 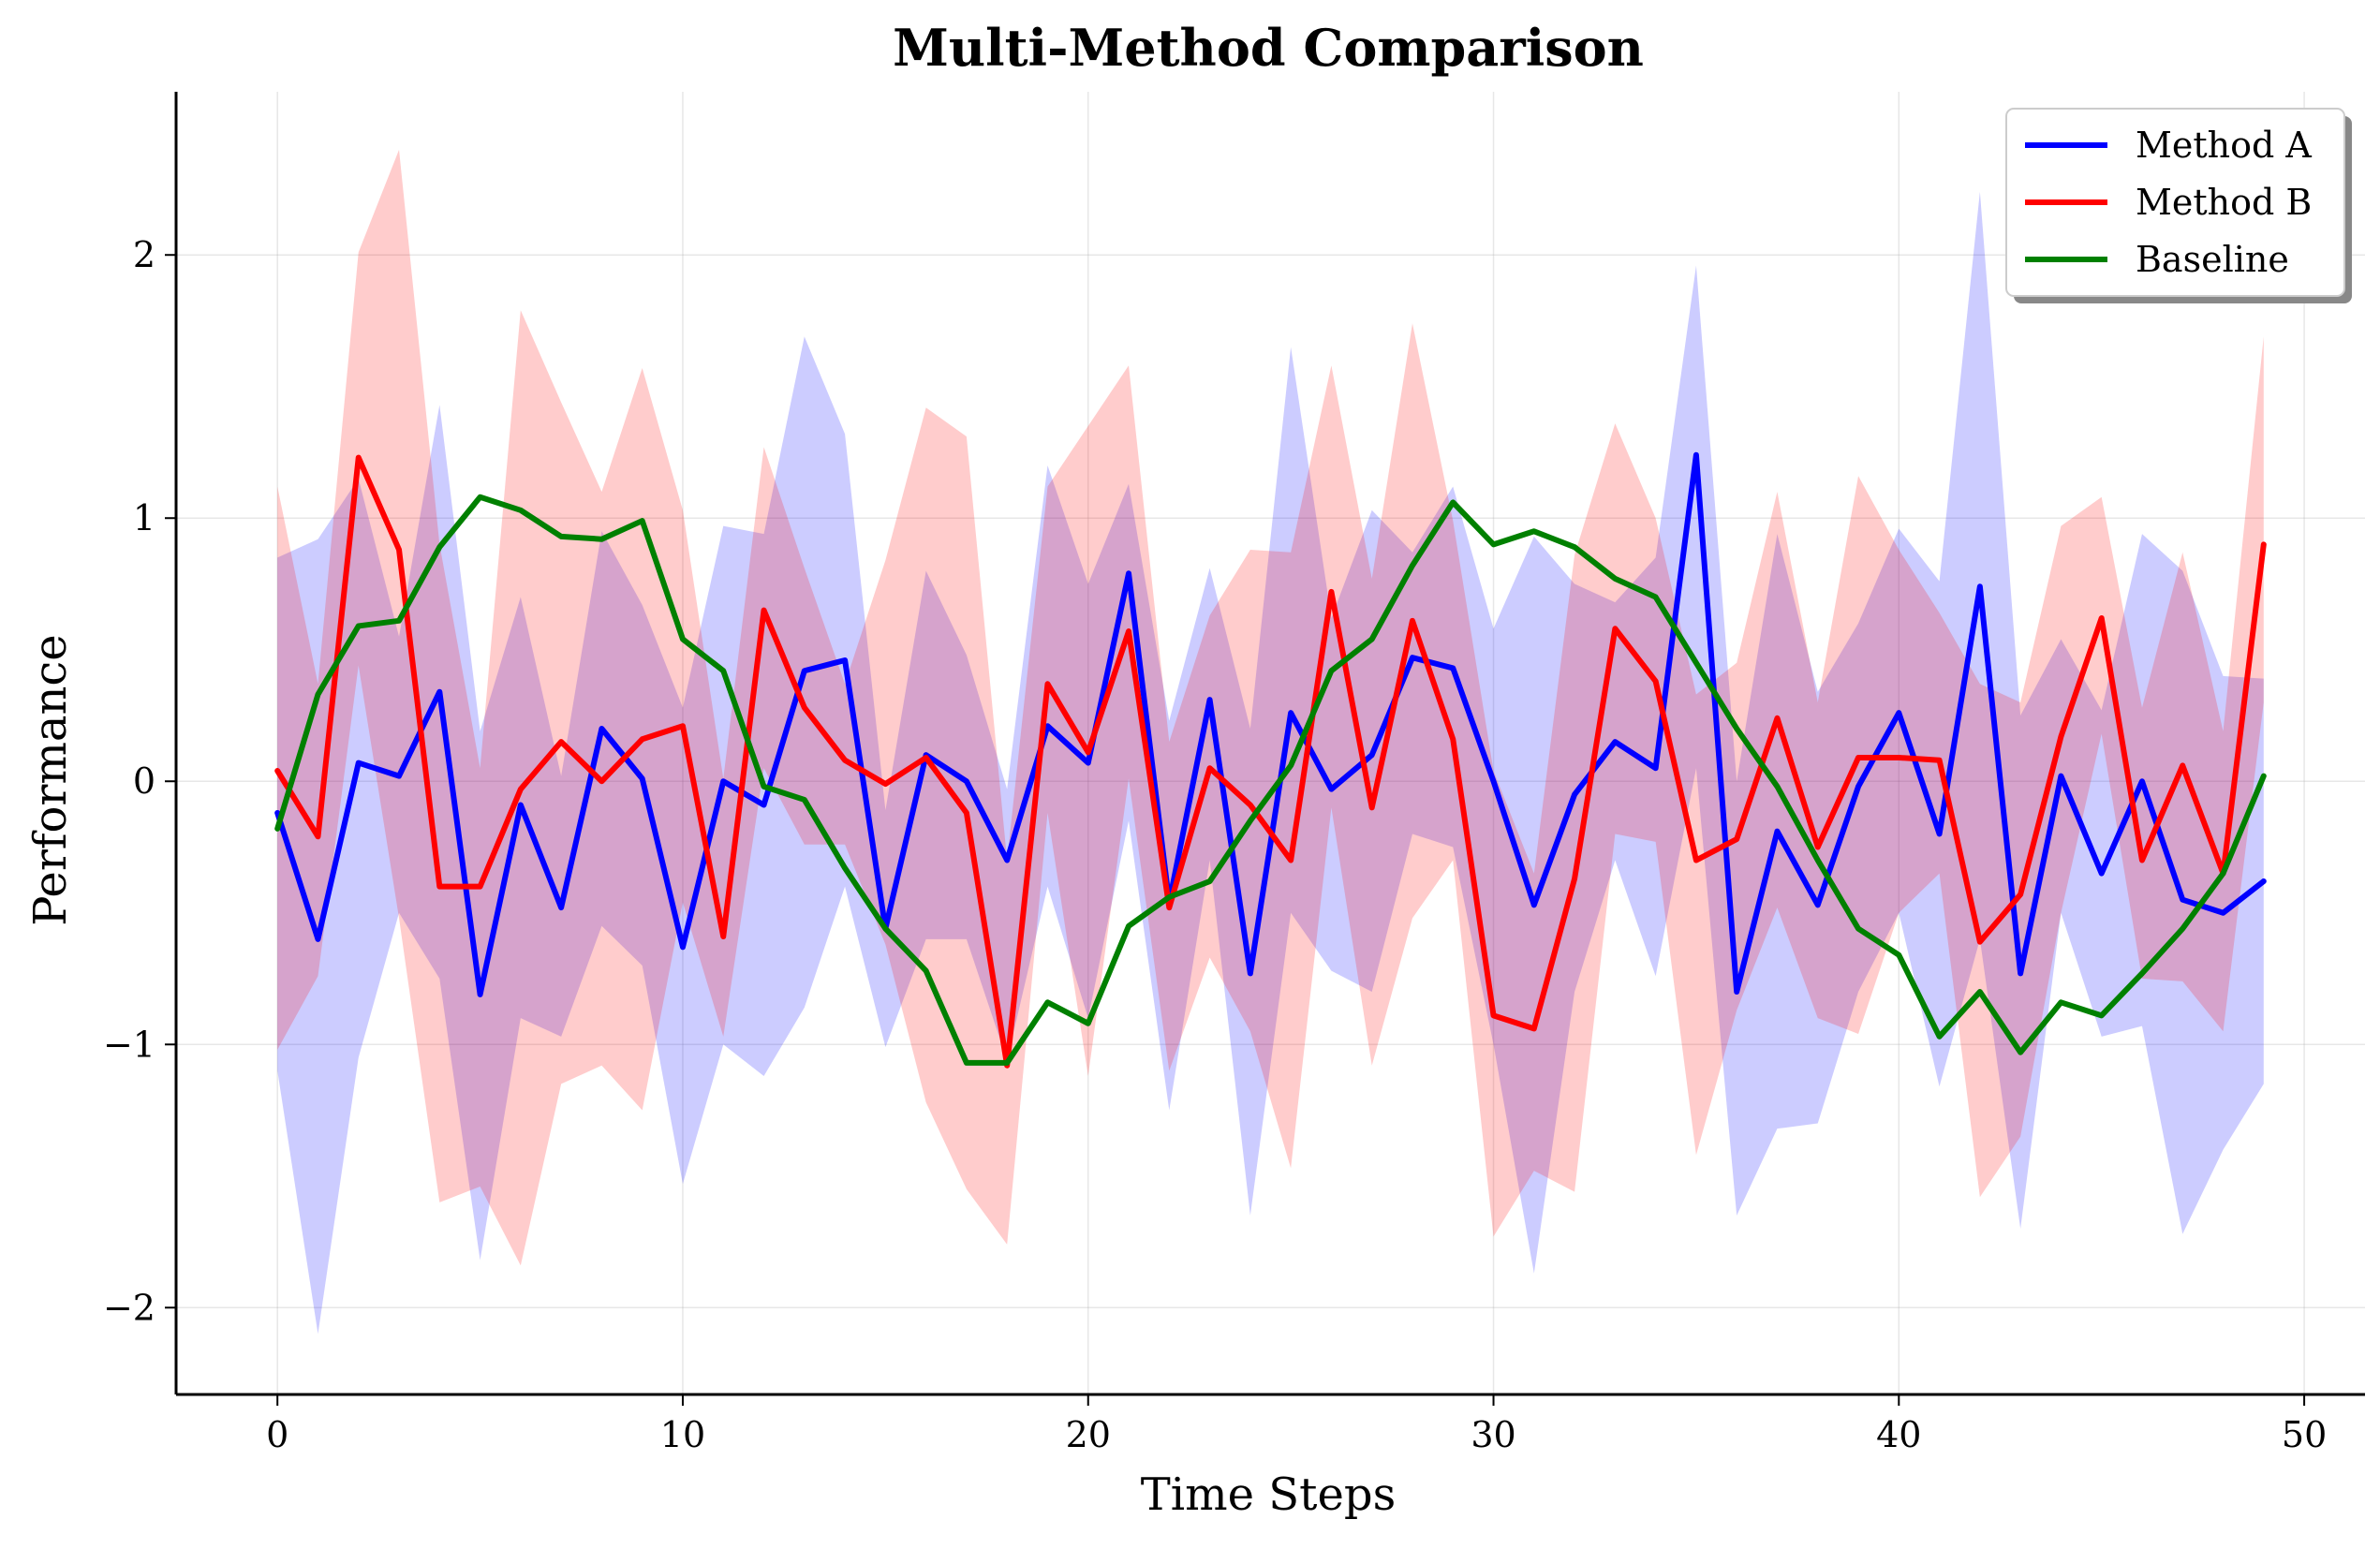 I want to click on legend-frame, so click(x=2175, y=202).